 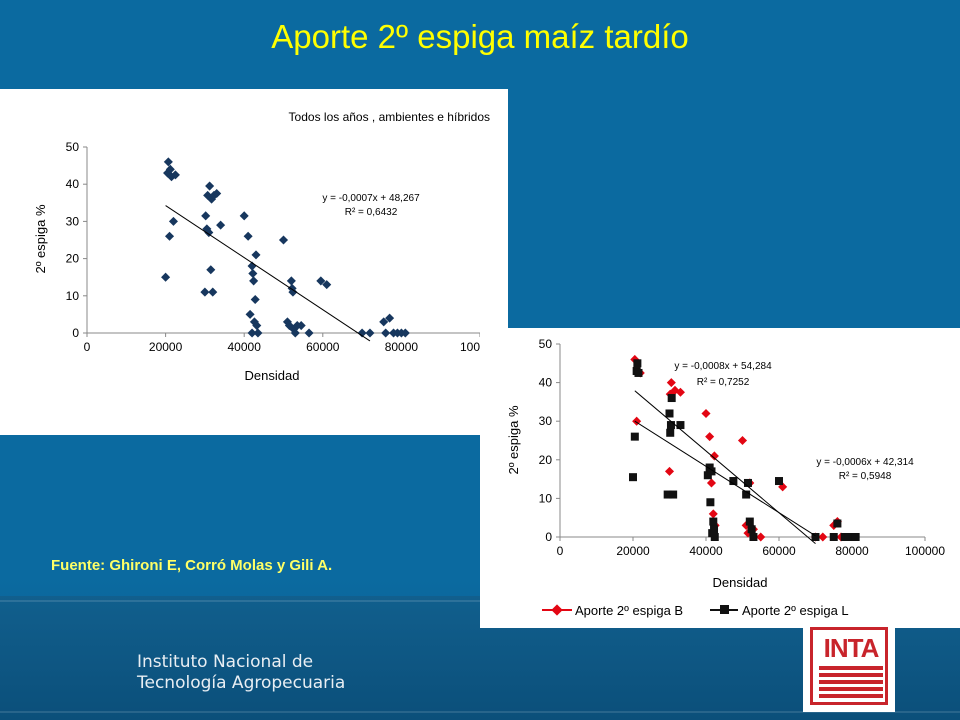 What do you see at coordinates (241, 683) in the screenshot?
I see `institution-line-2: Tecnología Agropecuaria` at bounding box center [241, 683].